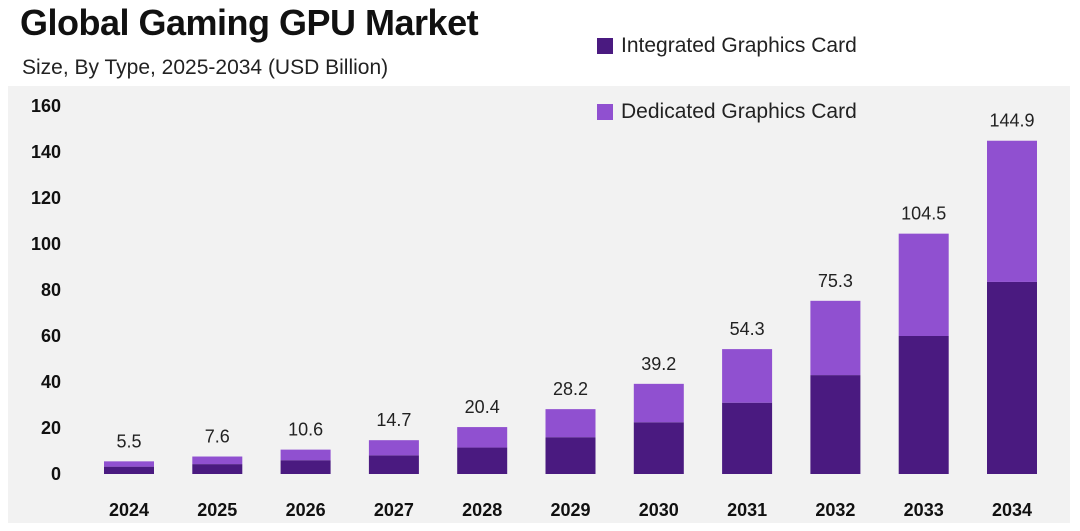 Image resolution: width=1080 pixels, height=531 pixels. What do you see at coordinates (605, 46) in the screenshot?
I see `legend-swatch-integrated` at bounding box center [605, 46].